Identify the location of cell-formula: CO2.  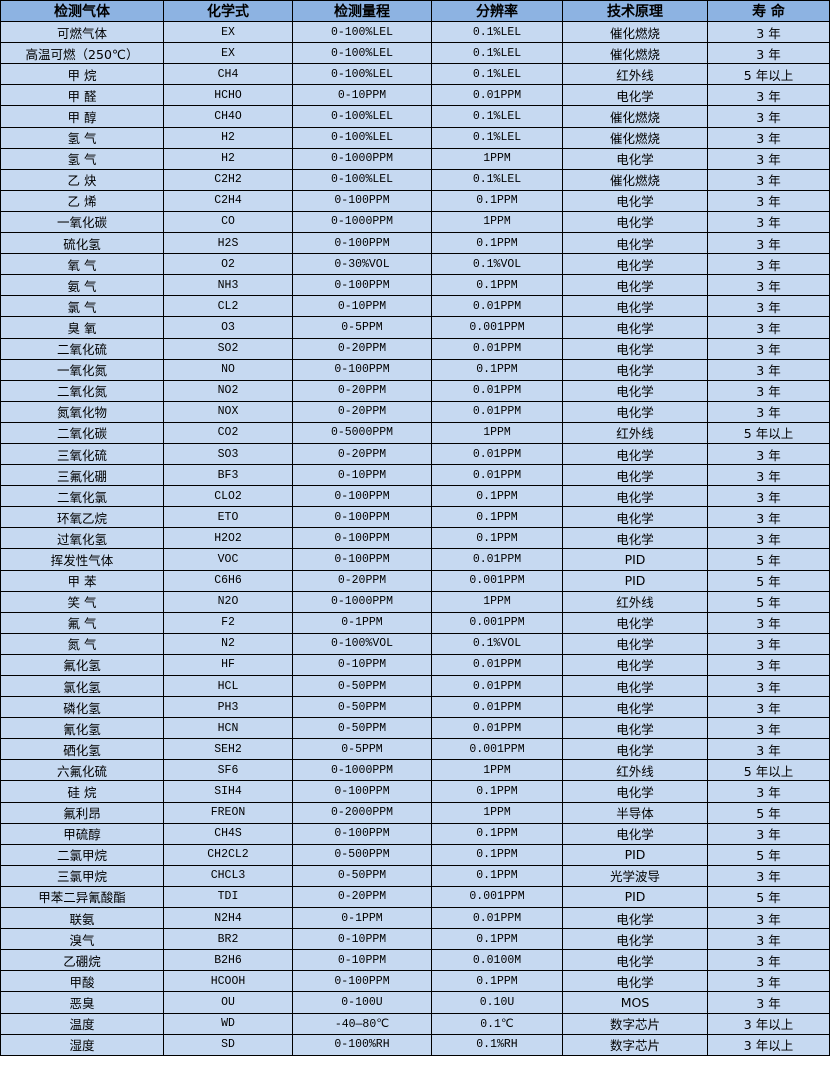
(228, 432).